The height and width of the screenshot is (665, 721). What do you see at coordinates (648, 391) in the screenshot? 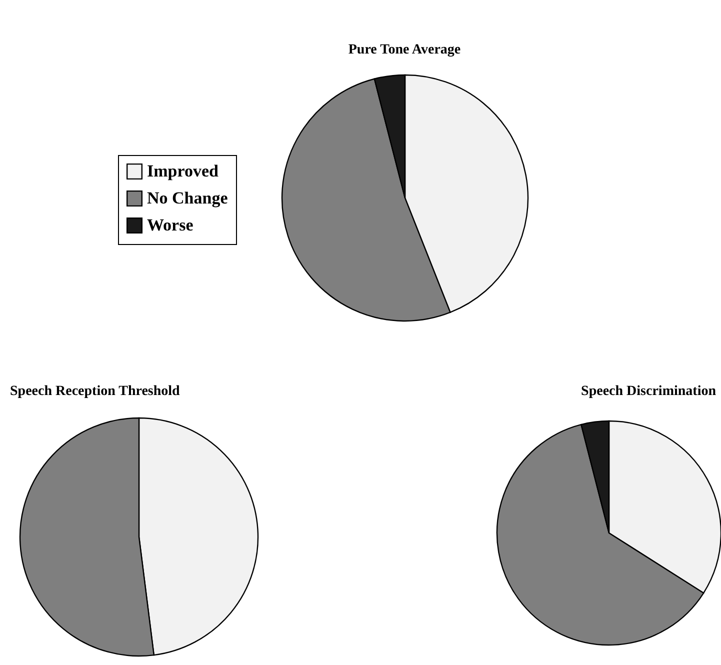
I see `chart-title: Speech Discrimination` at bounding box center [648, 391].